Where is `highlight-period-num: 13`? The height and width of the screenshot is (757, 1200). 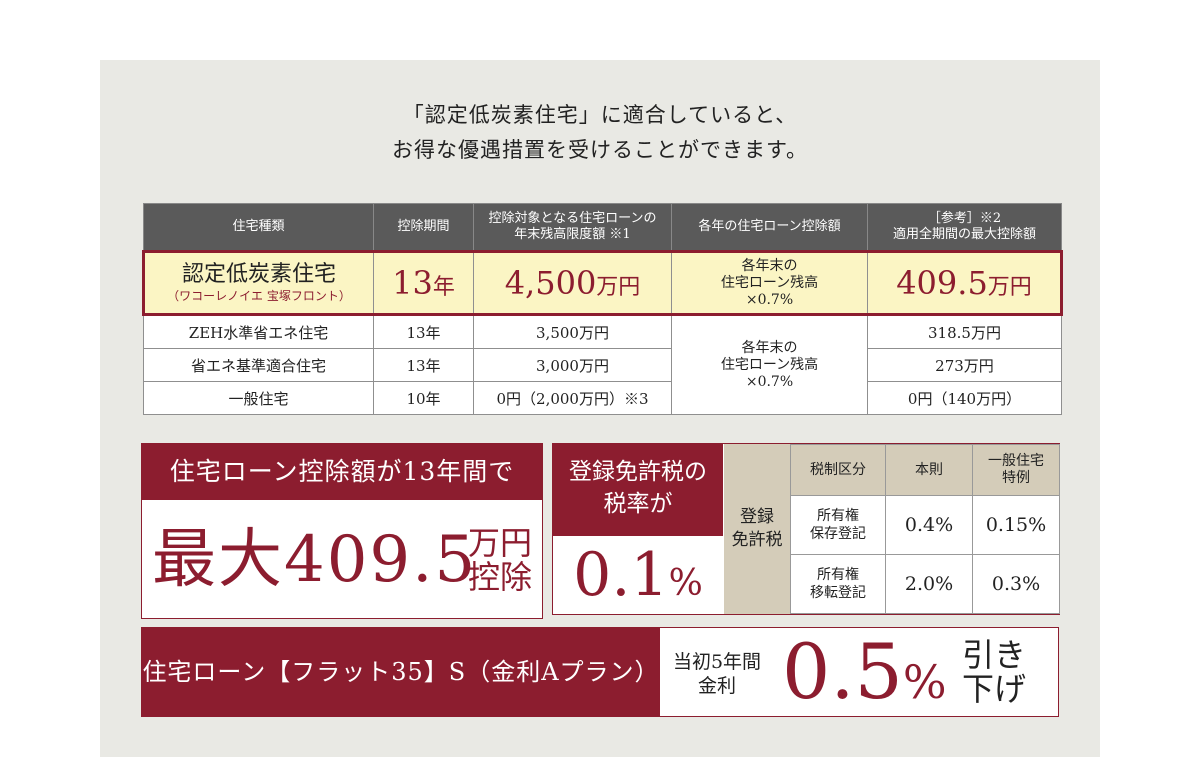
highlight-period-num: 13 is located at coordinates (412, 283).